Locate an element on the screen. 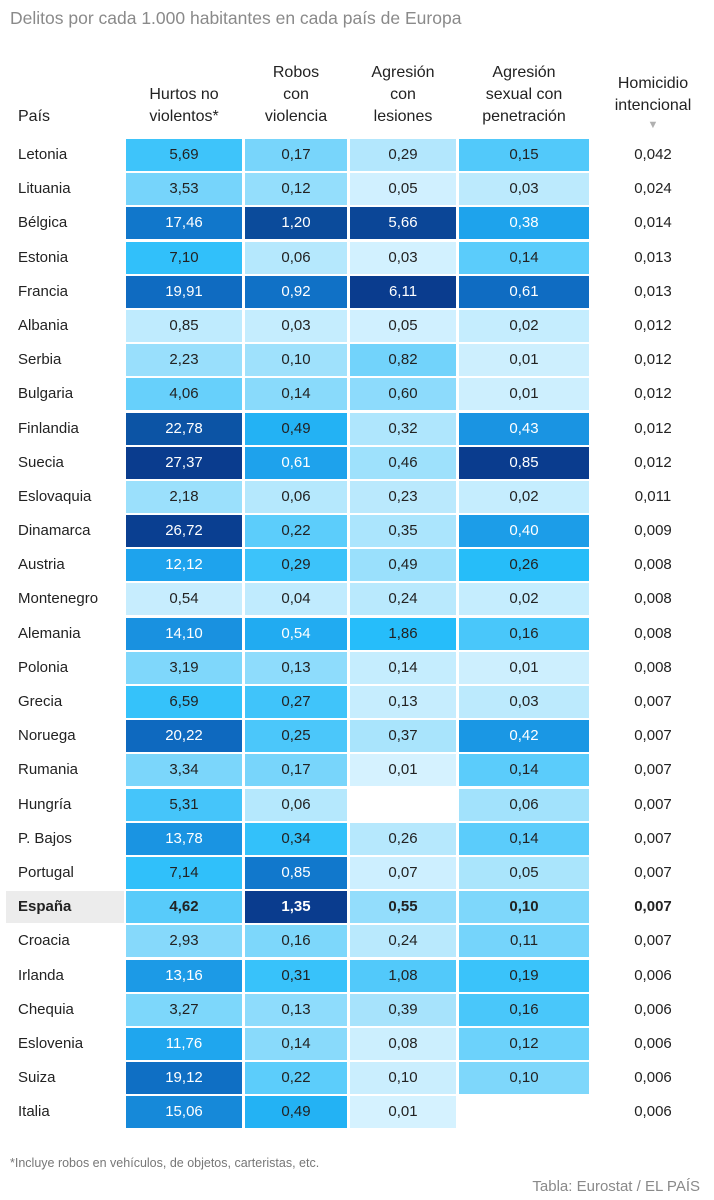 The height and width of the screenshot is (1200, 714). country-name: Noruega is located at coordinates (47, 736).